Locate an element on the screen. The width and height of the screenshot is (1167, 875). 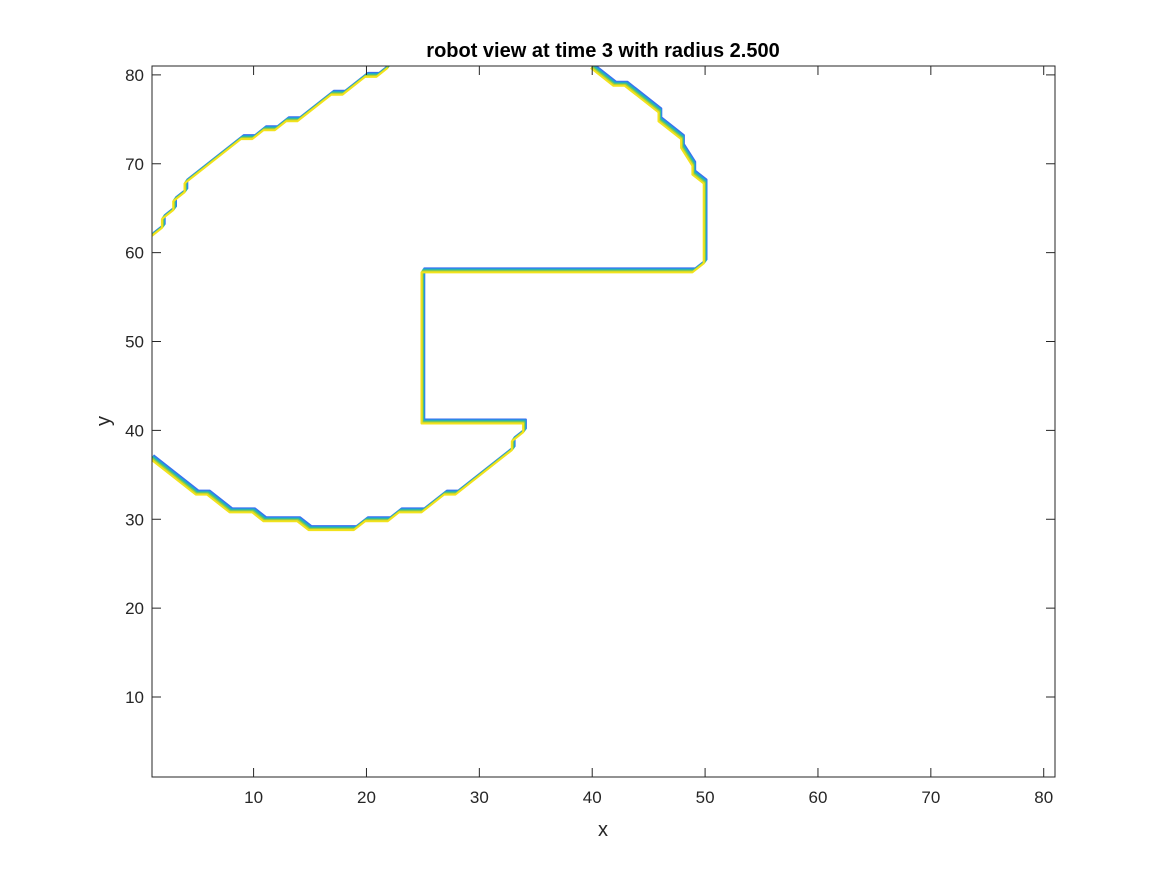
y-tick-label: 20 is located at coordinates (134, 608).